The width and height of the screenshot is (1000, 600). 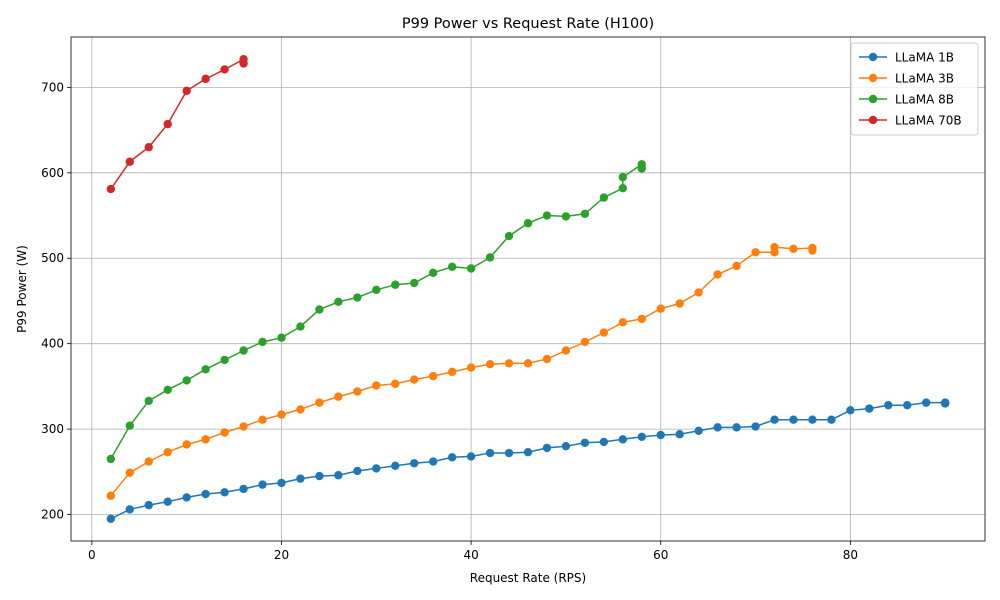 I want to click on y-axis-label: P99 Power (W), so click(x=22, y=289).